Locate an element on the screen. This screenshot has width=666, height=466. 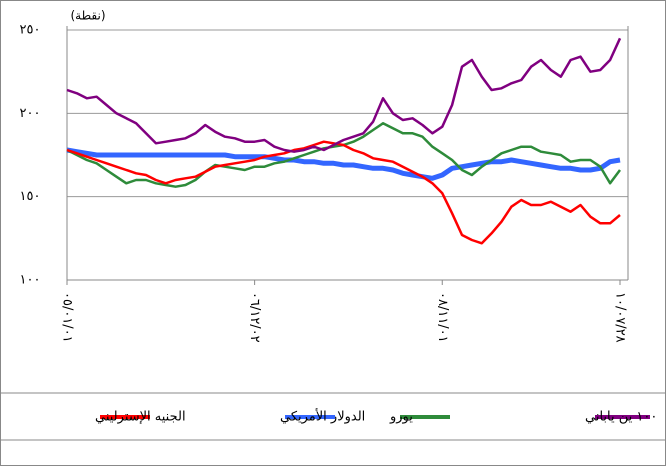
y-unit-label: (نقطة) is located at coordinates (87, 16).